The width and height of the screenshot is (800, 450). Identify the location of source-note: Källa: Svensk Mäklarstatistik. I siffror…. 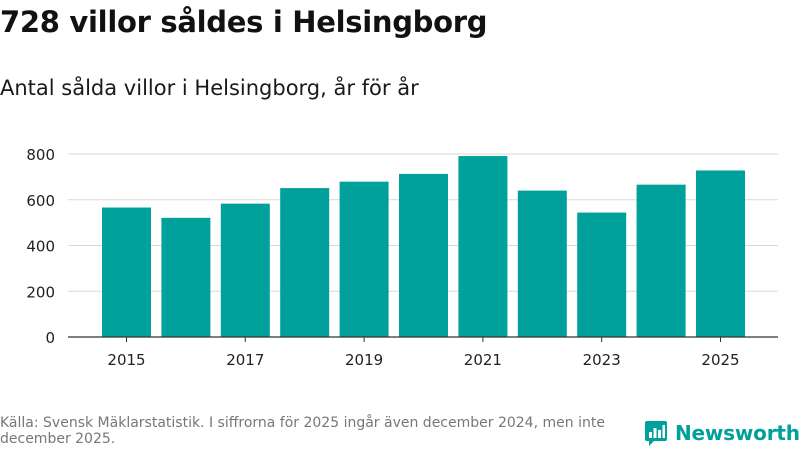
(302, 431).